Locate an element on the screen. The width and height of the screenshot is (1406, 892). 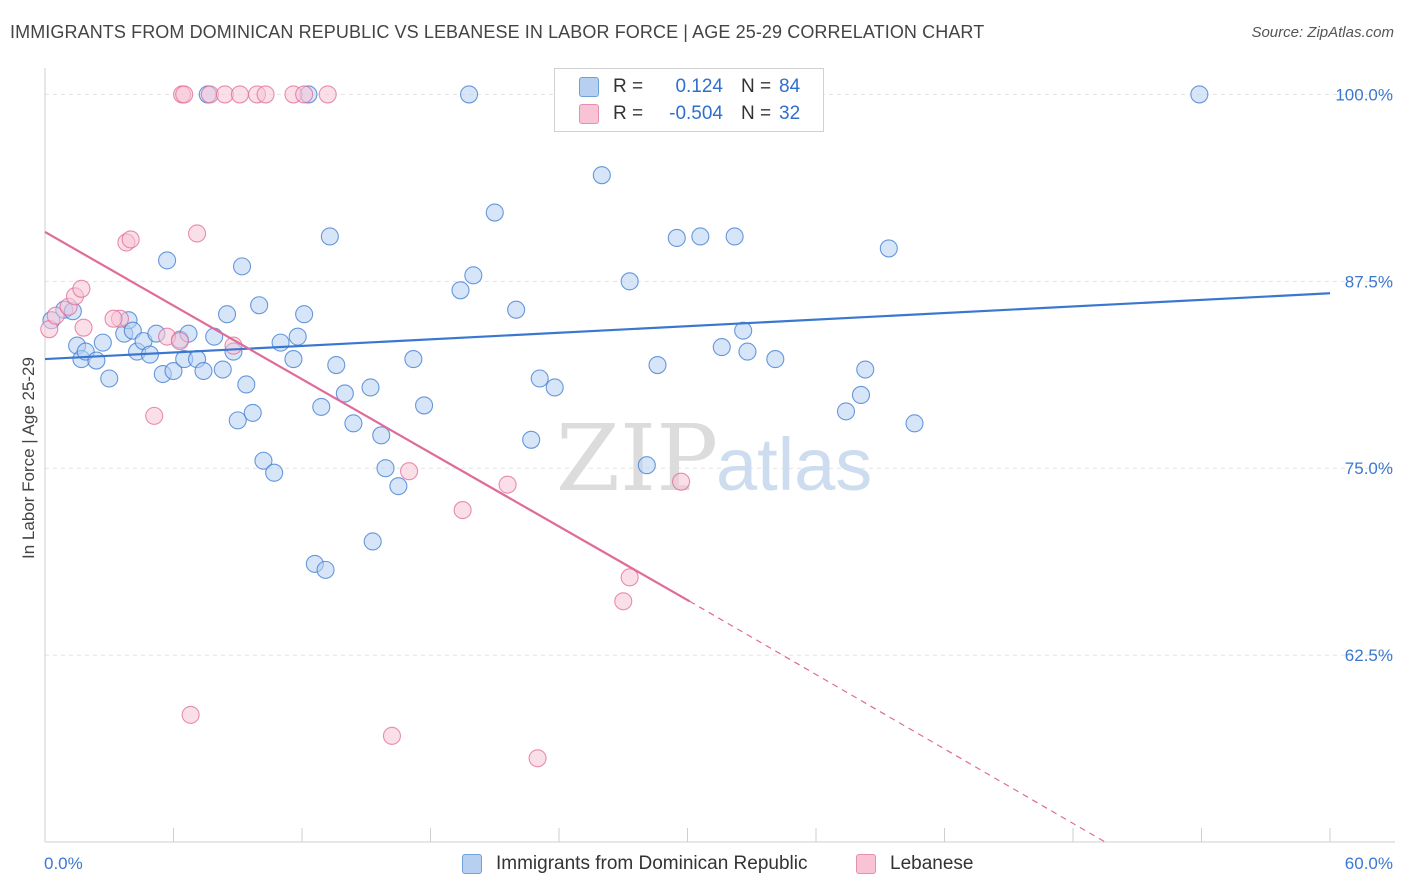
blue-trend-line is located at coordinates (687, 326).